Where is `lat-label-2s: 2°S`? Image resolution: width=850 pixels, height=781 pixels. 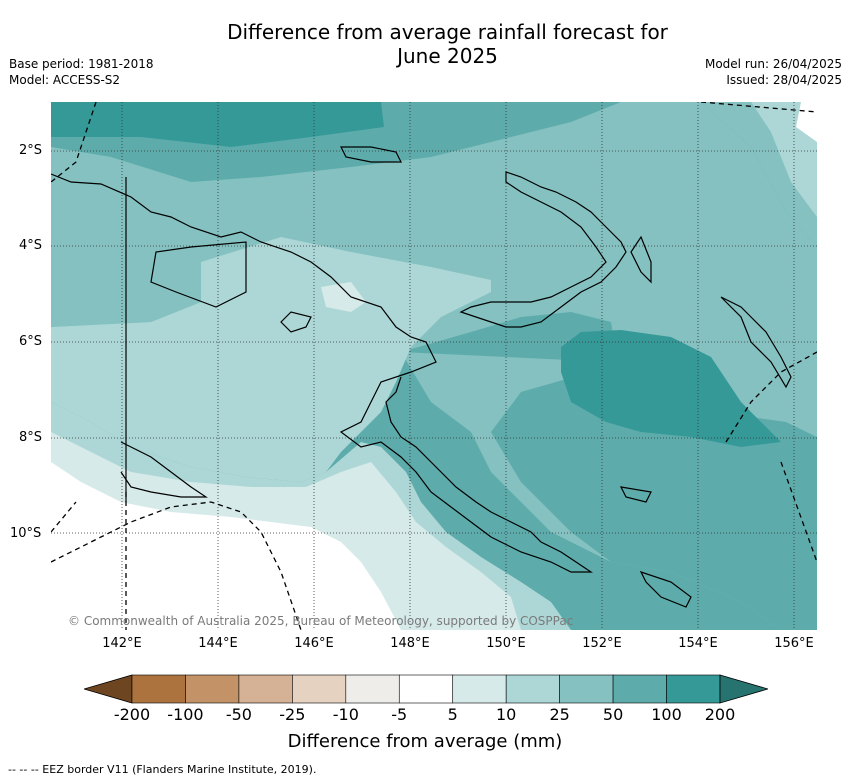
lat-label-2s: 2°S is located at coordinates (31, 150).